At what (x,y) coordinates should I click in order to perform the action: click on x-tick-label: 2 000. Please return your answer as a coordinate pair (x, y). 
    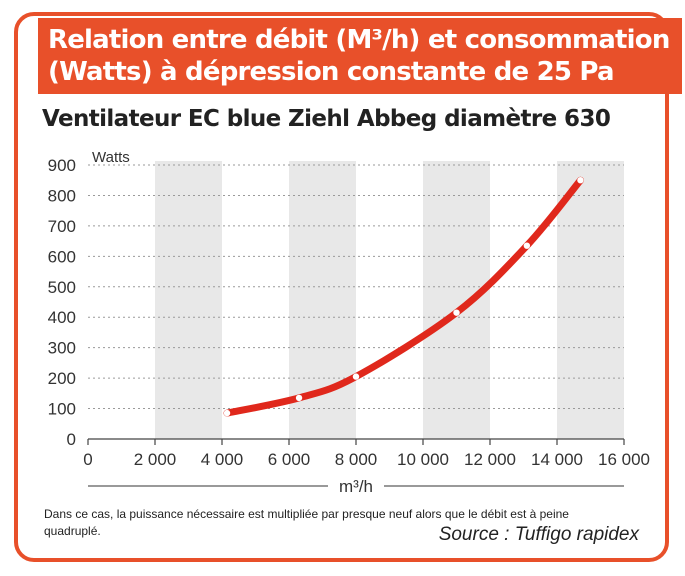
    Looking at the image, I should click on (155, 459).